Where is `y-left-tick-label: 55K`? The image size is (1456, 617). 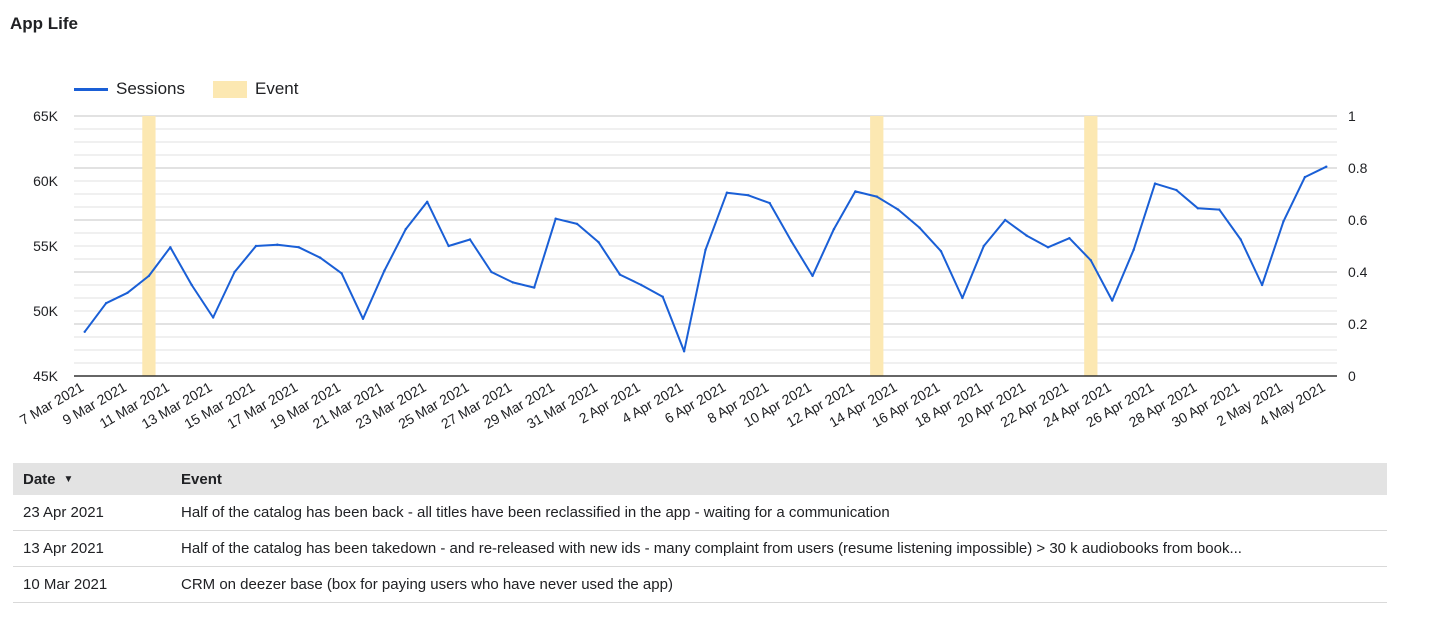 y-left-tick-label: 55K is located at coordinates (46, 246).